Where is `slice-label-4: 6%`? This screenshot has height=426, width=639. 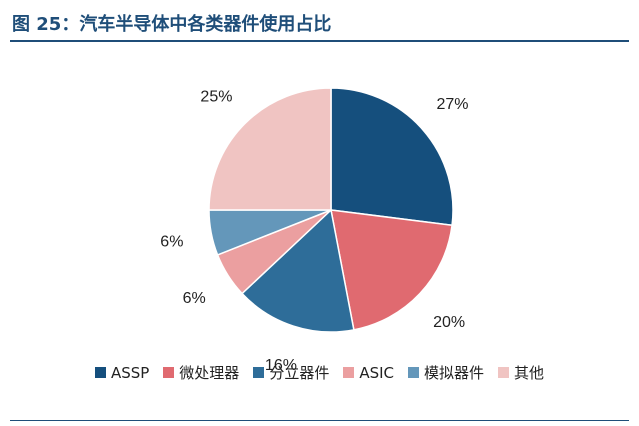
slice-label-4: 6% is located at coordinates (194, 298).